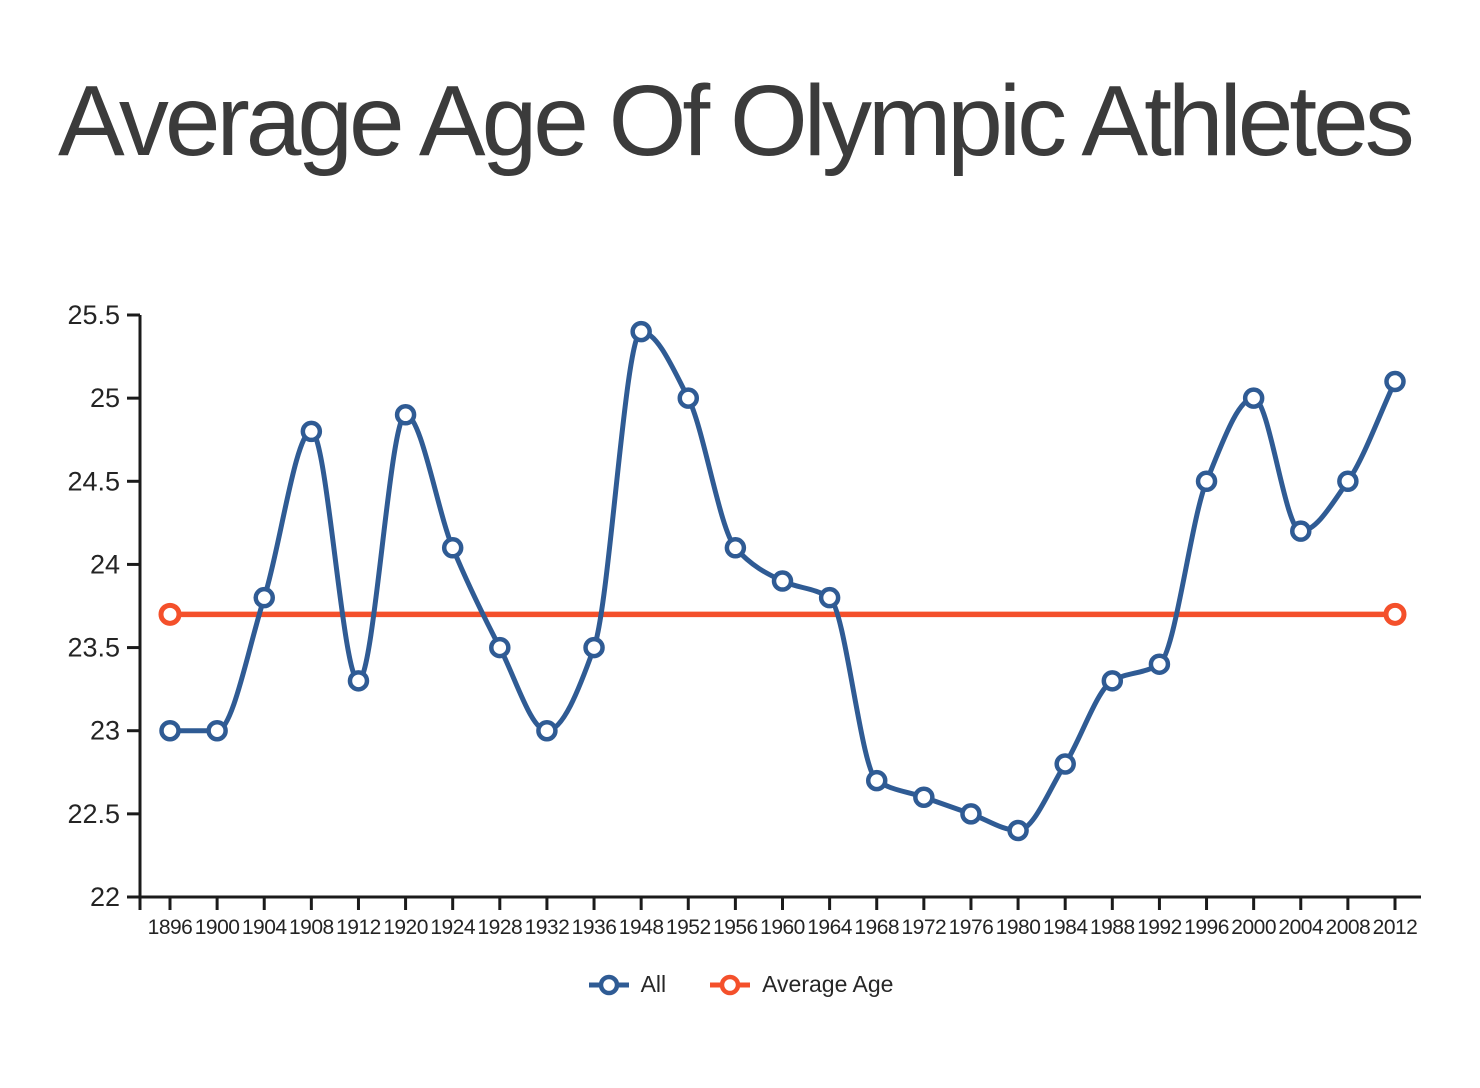 The width and height of the screenshot is (1480, 1088). What do you see at coordinates (105, 564) in the screenshot?
I see `y-axis-label: 24` at bounding box center [105, 564].